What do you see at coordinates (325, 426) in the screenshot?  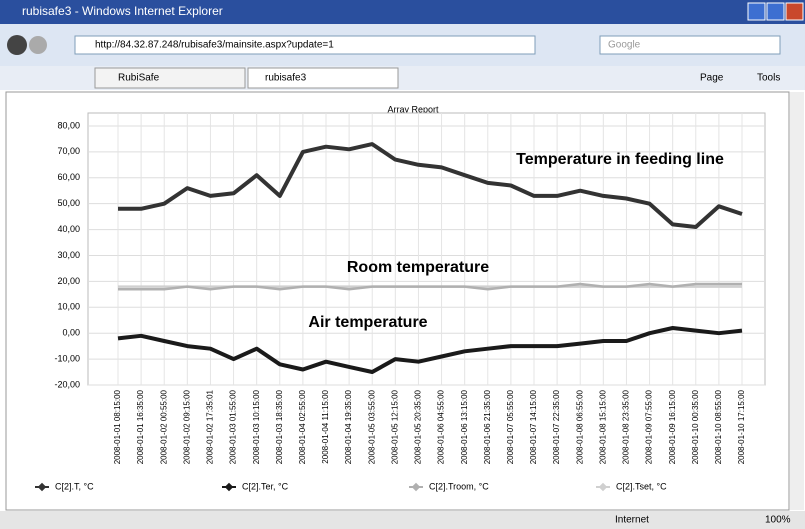 I see `x-tick-label: 2008-01-04 11:15:00` at bounding box center [325, 426].